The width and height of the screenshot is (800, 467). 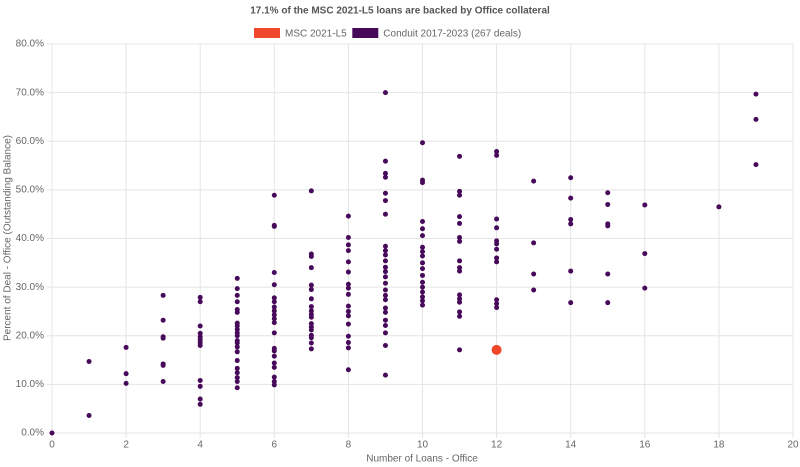 What do you see at coordinates (275, 445) in the screenshot?
I see `x-tick-label: 6` at bounding box center [275, 445].